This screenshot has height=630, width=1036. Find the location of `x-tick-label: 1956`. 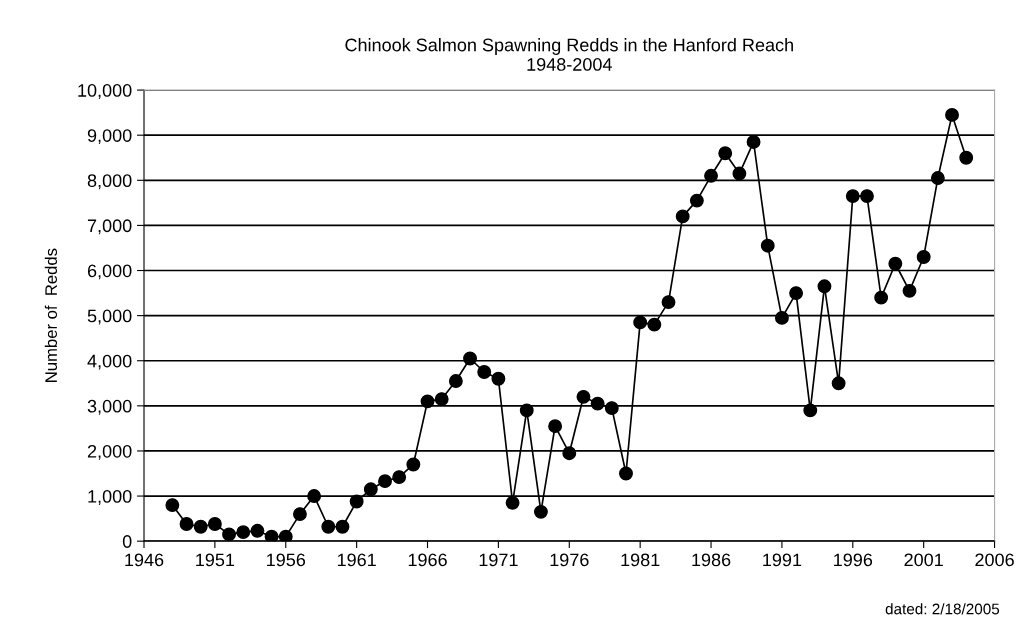

x-tick-label: 1956 is located at coordinates (286, 560).